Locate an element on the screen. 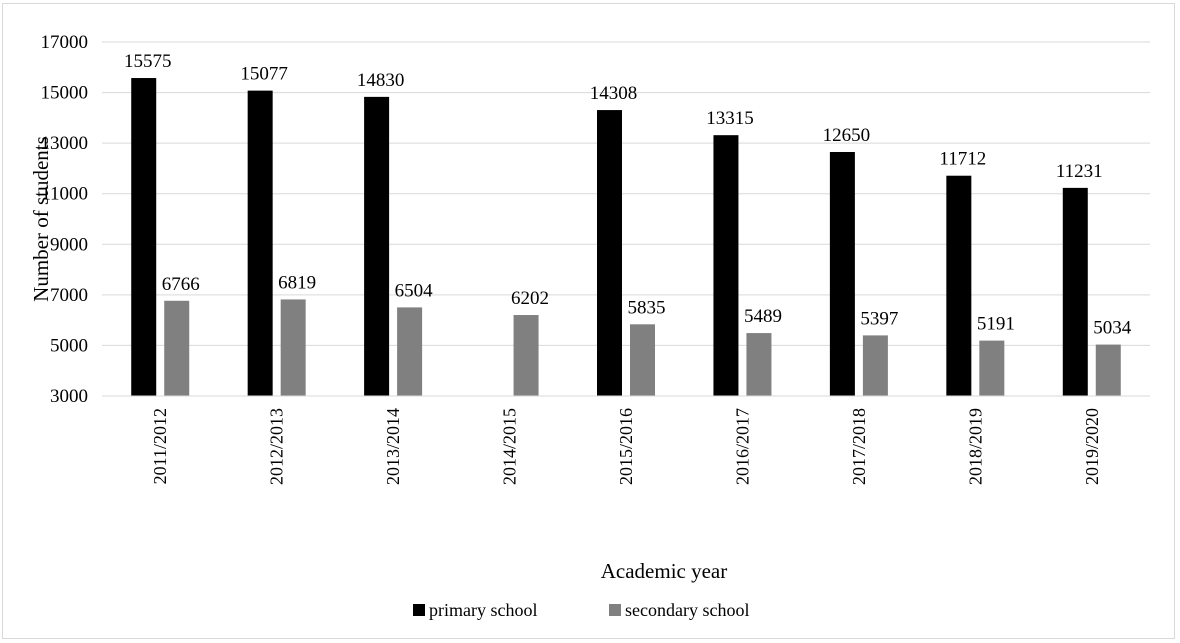 The width and height of the screenshot is (1180, 643). legend-swatch-secondary-school is located at coordinates (615, 610).